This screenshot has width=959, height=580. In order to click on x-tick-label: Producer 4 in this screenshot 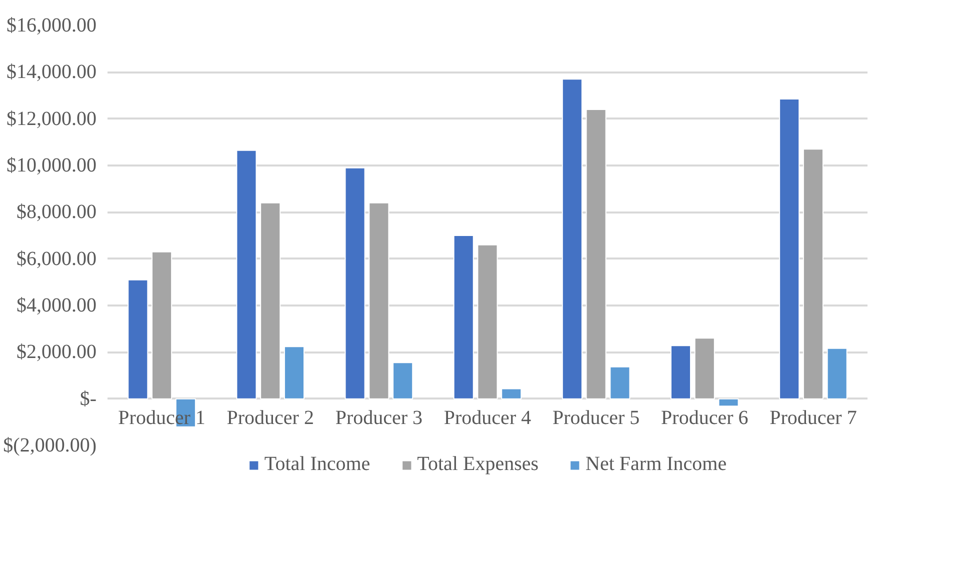, I will do `click(488, 417)`.